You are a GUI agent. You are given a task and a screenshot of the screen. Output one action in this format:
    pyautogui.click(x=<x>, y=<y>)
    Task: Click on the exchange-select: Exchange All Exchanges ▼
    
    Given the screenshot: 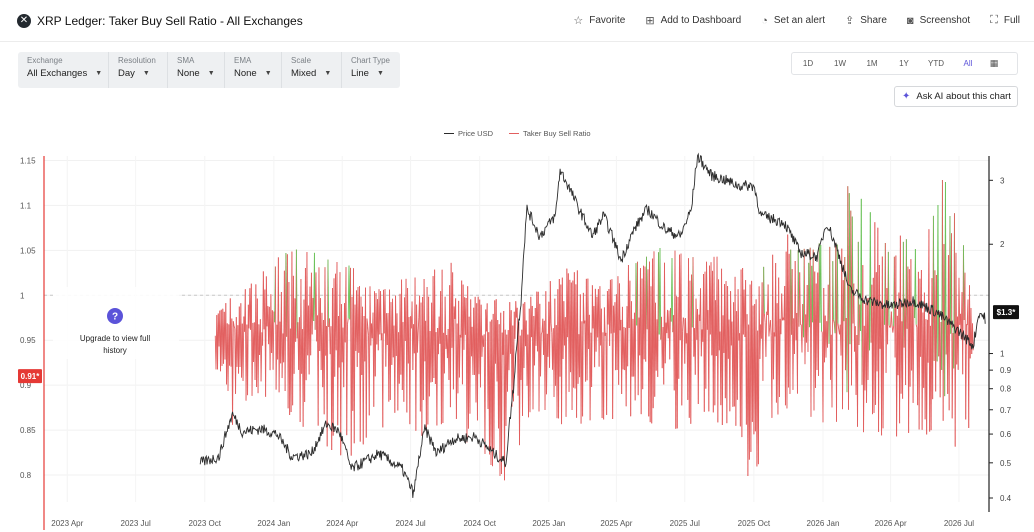 What is the action you would take?
    pyautogui.click(x=63, y=70)
    